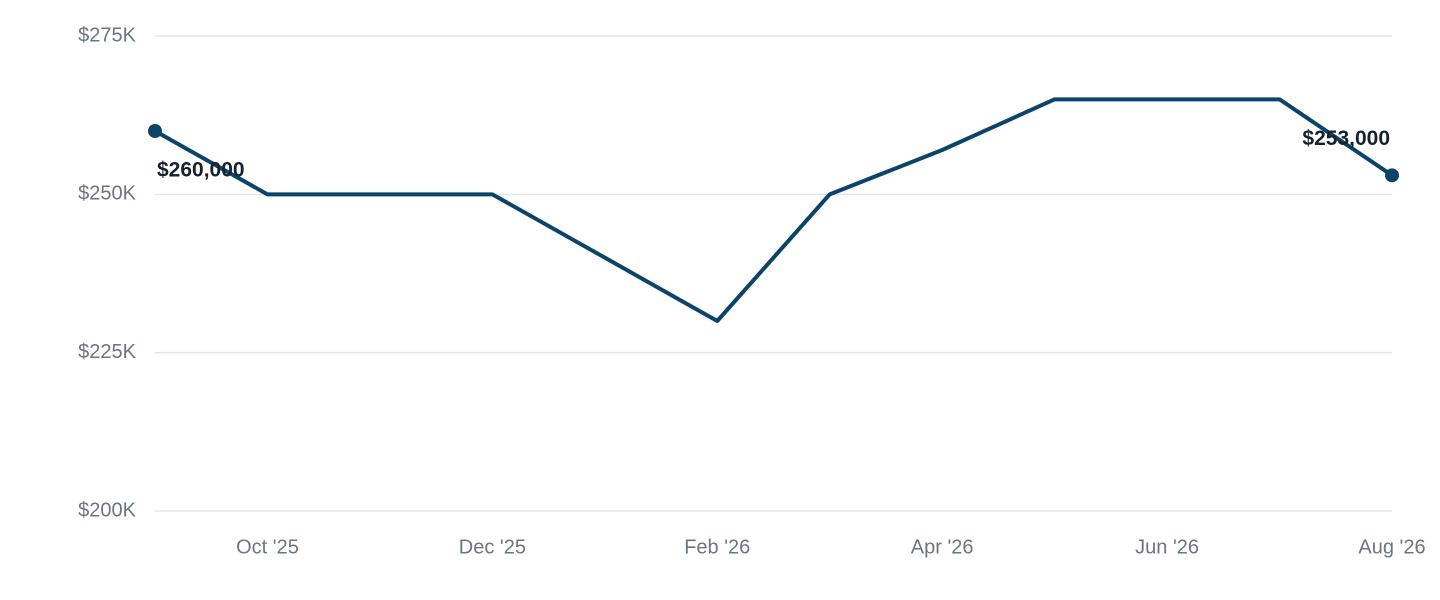 This screenshot has height=600, width=1440. What do you see at coordinates (267, 547) in the screenshot?
I see `x-tick-label: Oct '25` at bounding box center [267, 547].